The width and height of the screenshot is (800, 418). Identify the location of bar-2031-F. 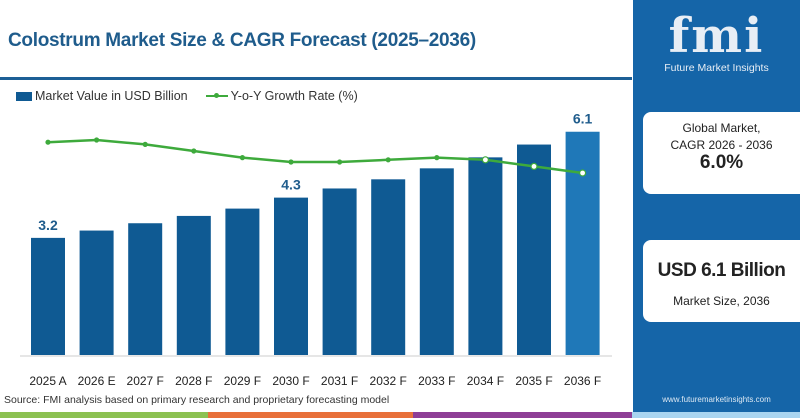
(339, 271).